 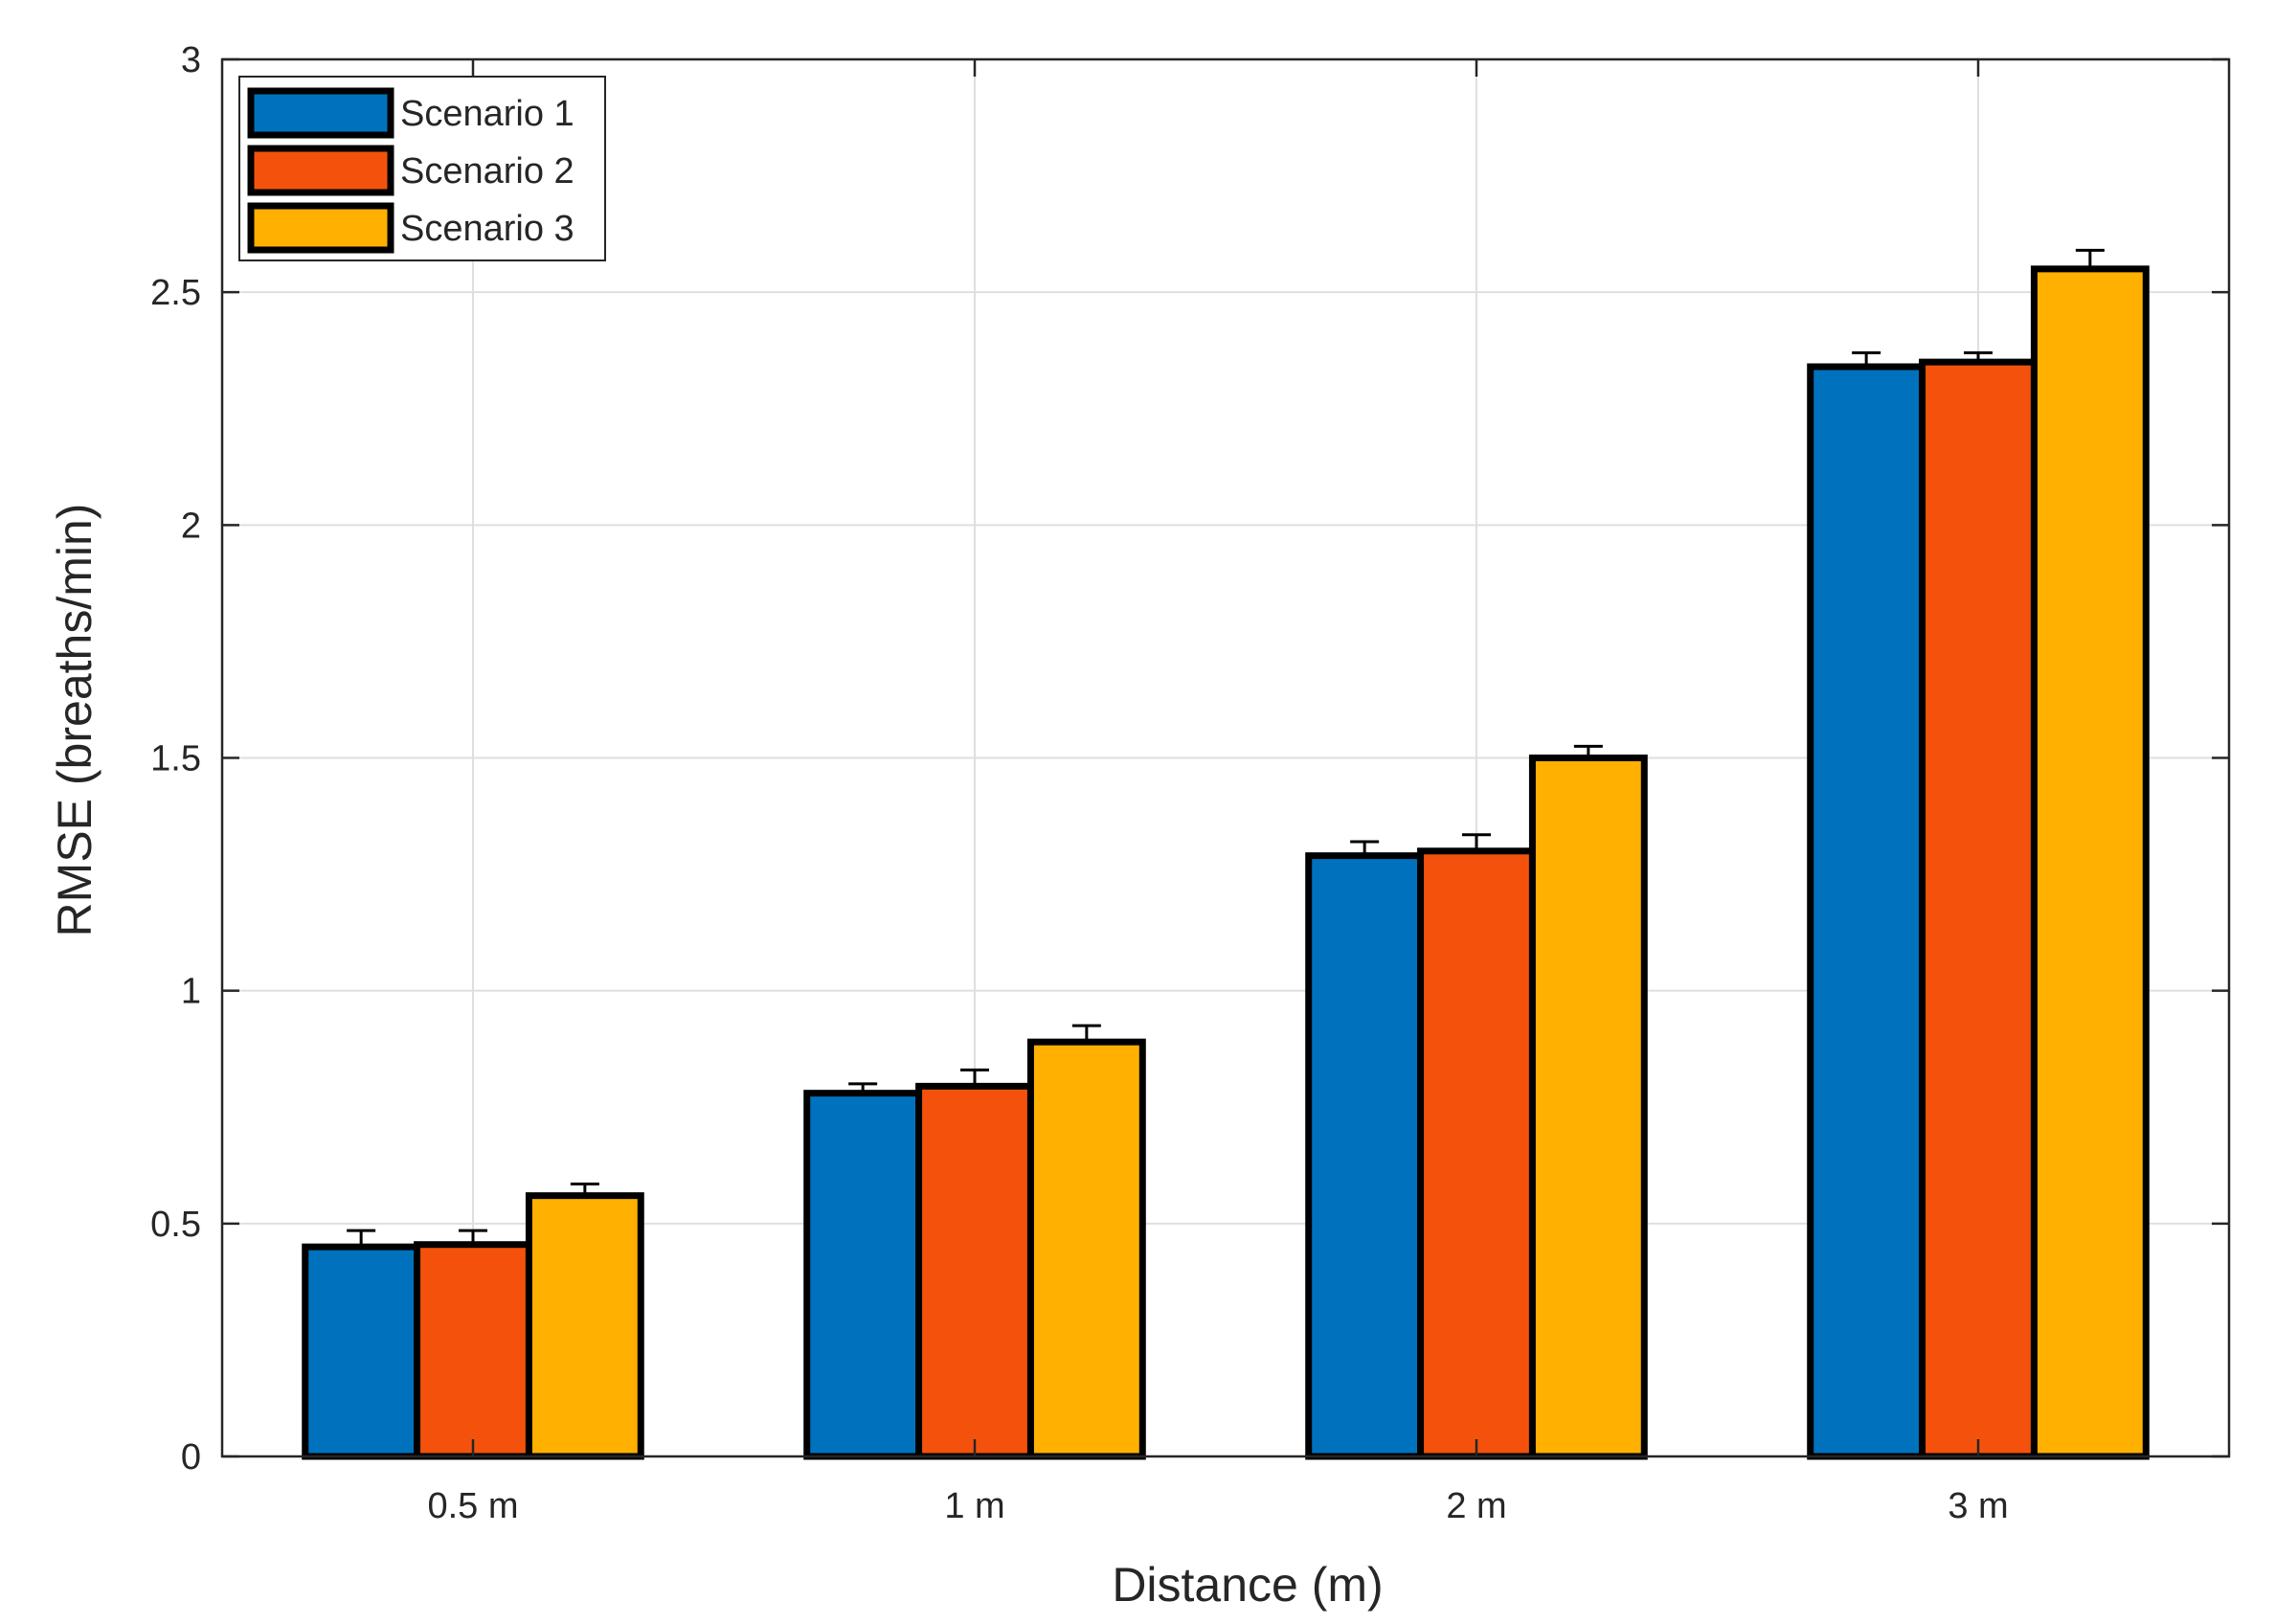 What do you see at coordinates (175, 1225) in the screenshot?
I see `y-tick-label: 0.5` at bounding box center [175, 1225].